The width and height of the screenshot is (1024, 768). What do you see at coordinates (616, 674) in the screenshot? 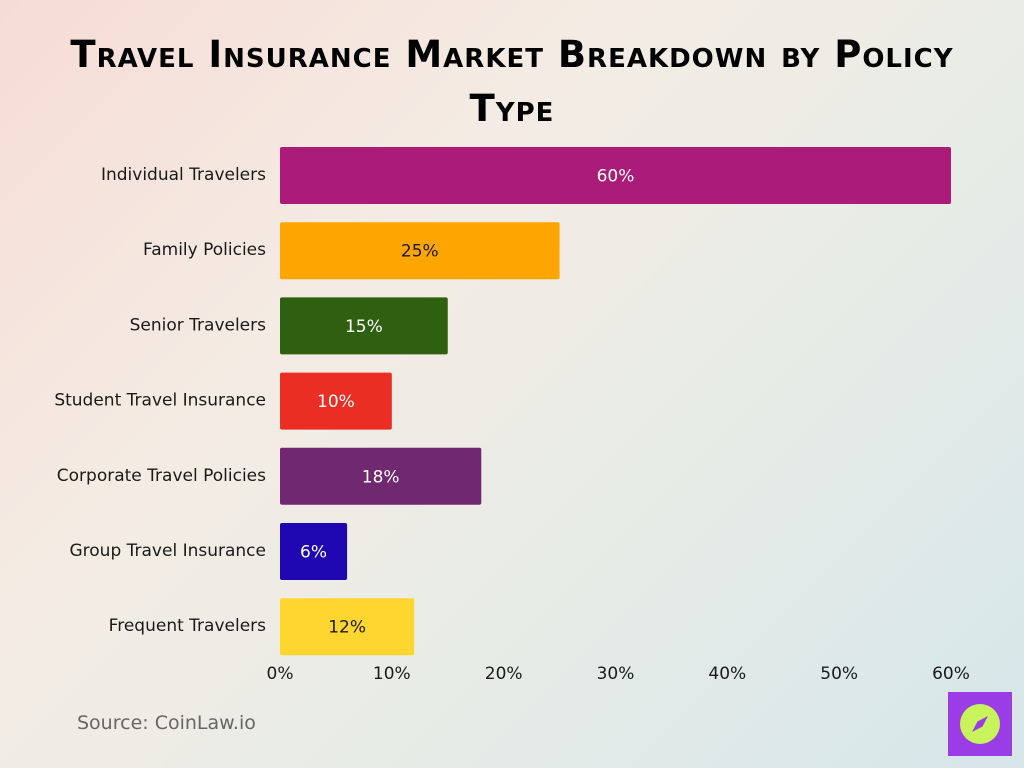
I see `x-tick-label: 30%` at bounding box center [616, 674].